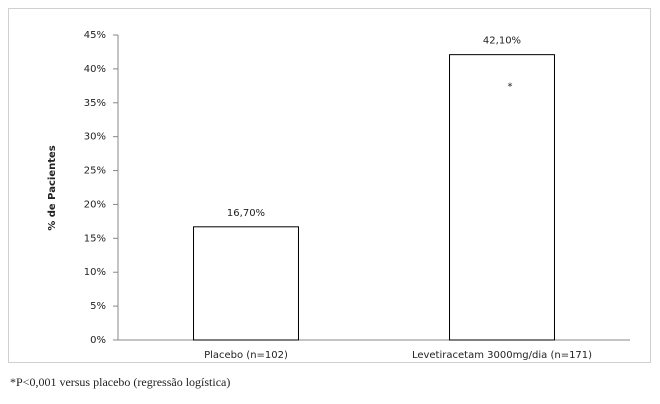 This screenshot has width=660, height=404. What do you see at coordinates (95, 238) in the screenshot?
I see `y-tick-label: 15%` at bounding box center [95, 238].